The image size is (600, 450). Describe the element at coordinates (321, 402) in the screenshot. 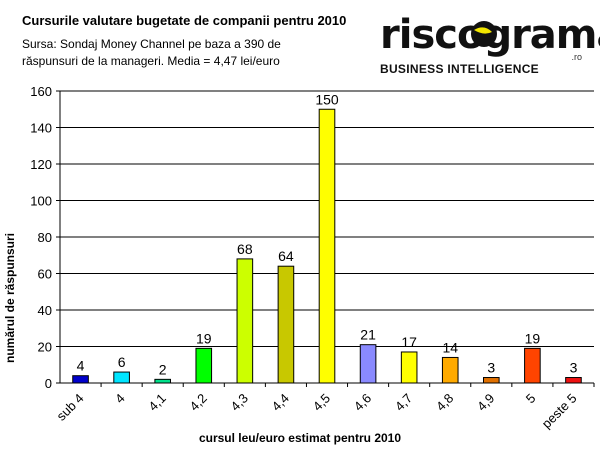

I see `x-tick-label: 4,5` at that location.